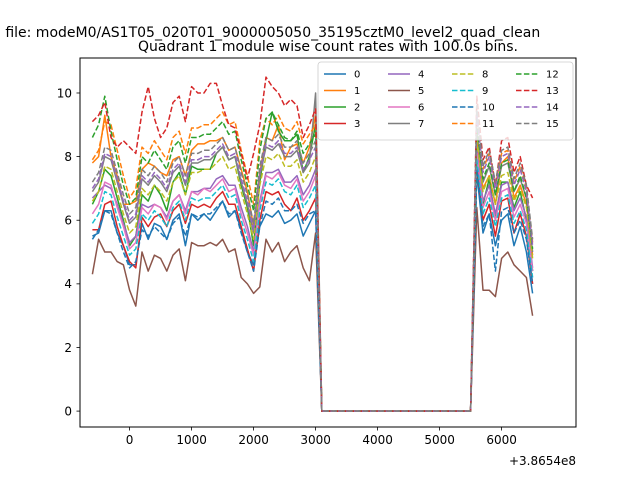 This screenshot has height=480, width=640. What do you see at coordinates (445, 101) in the screenshot?
I see `legend-frame` at bounding box center [445, 101].